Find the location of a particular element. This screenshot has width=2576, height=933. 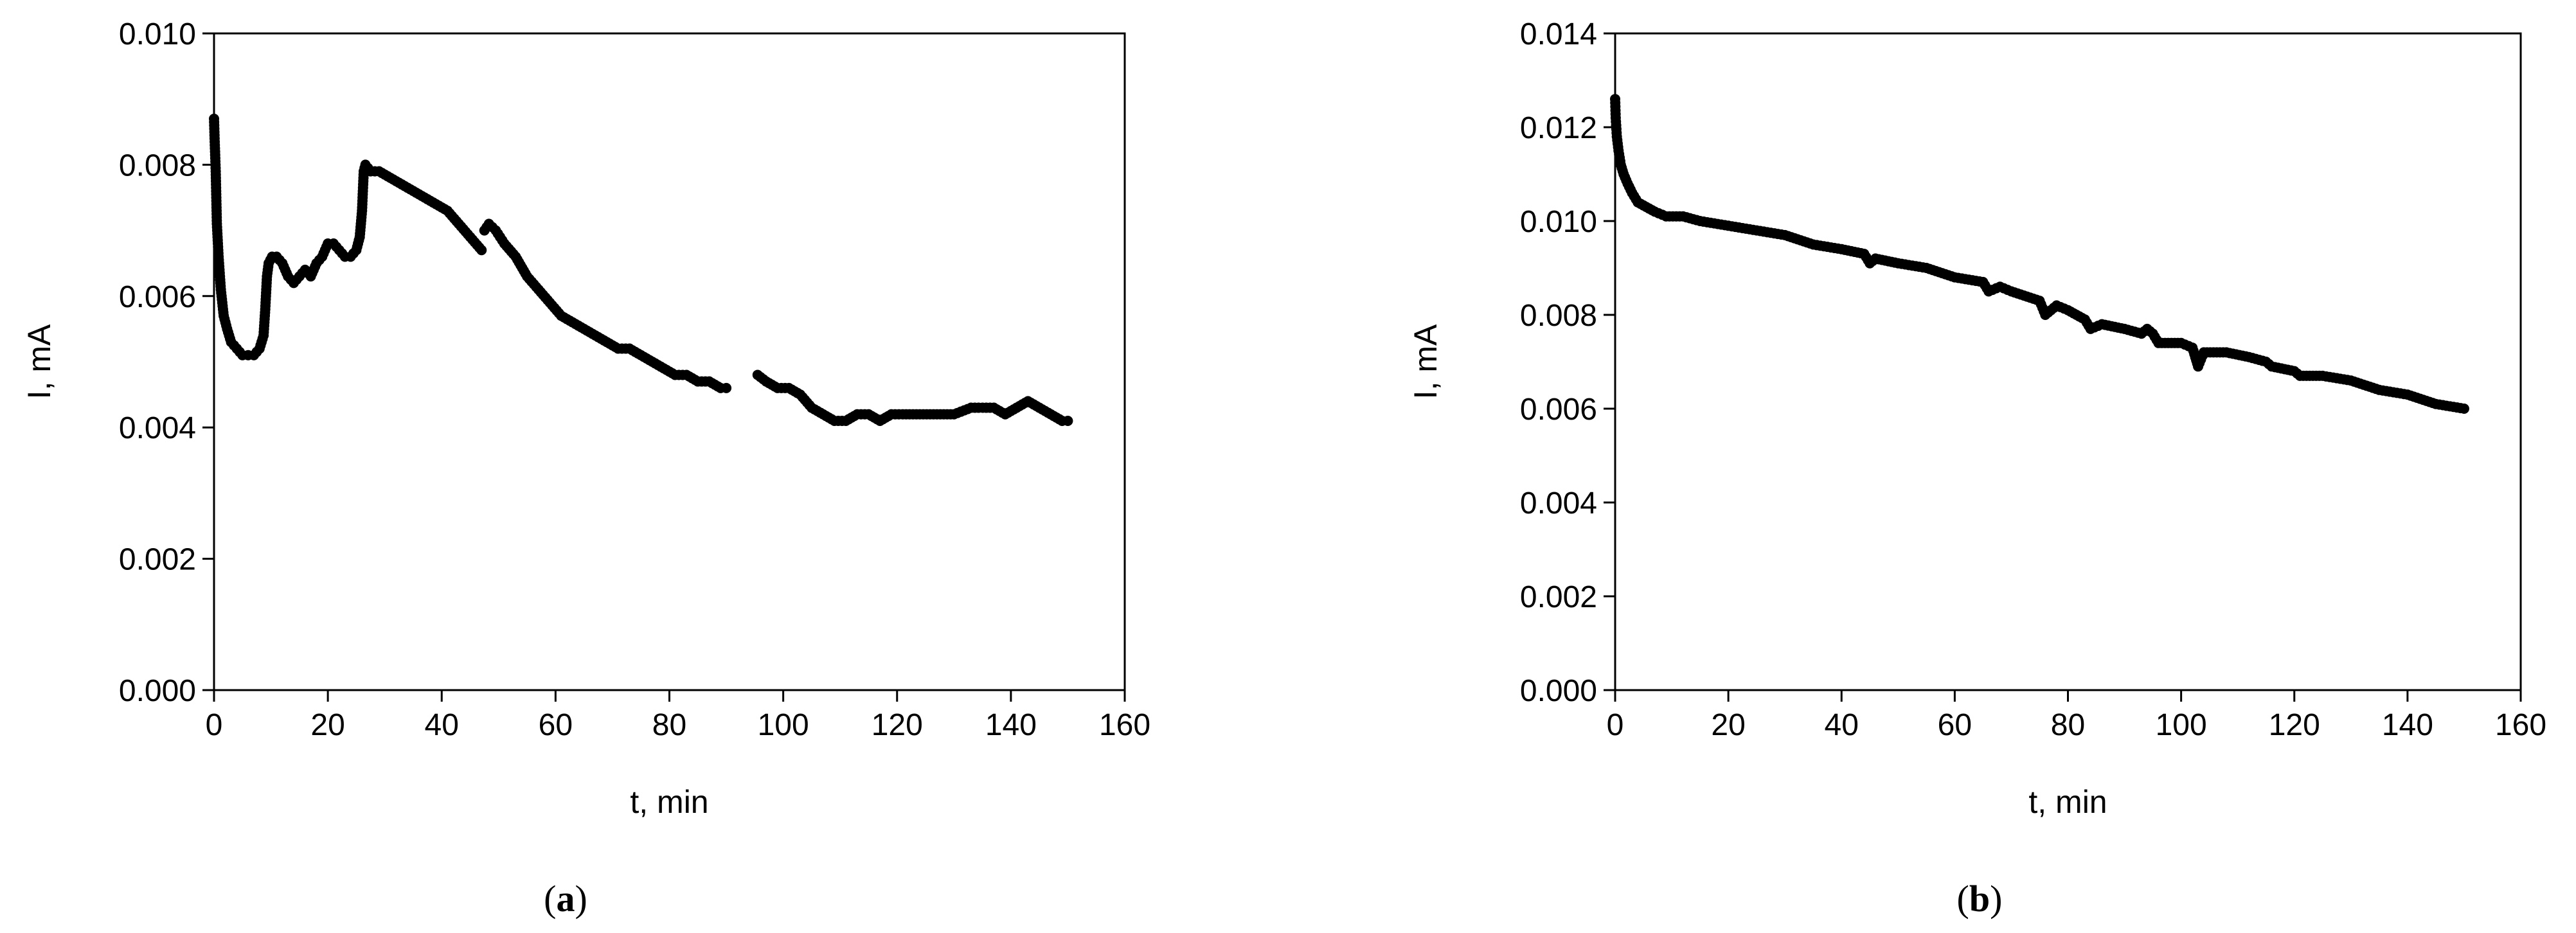

panel-label: (a) is located at coordinates (565, 899).